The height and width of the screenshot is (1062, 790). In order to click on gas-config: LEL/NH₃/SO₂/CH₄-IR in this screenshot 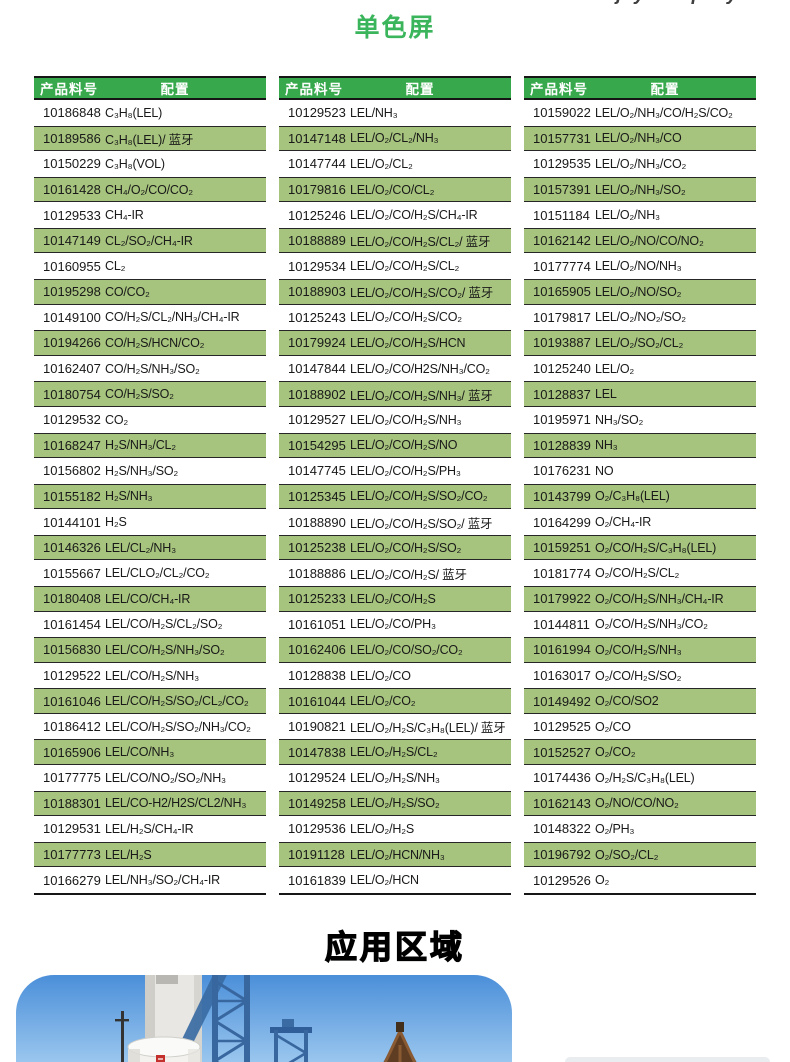, I will do `click(162, 880)`.